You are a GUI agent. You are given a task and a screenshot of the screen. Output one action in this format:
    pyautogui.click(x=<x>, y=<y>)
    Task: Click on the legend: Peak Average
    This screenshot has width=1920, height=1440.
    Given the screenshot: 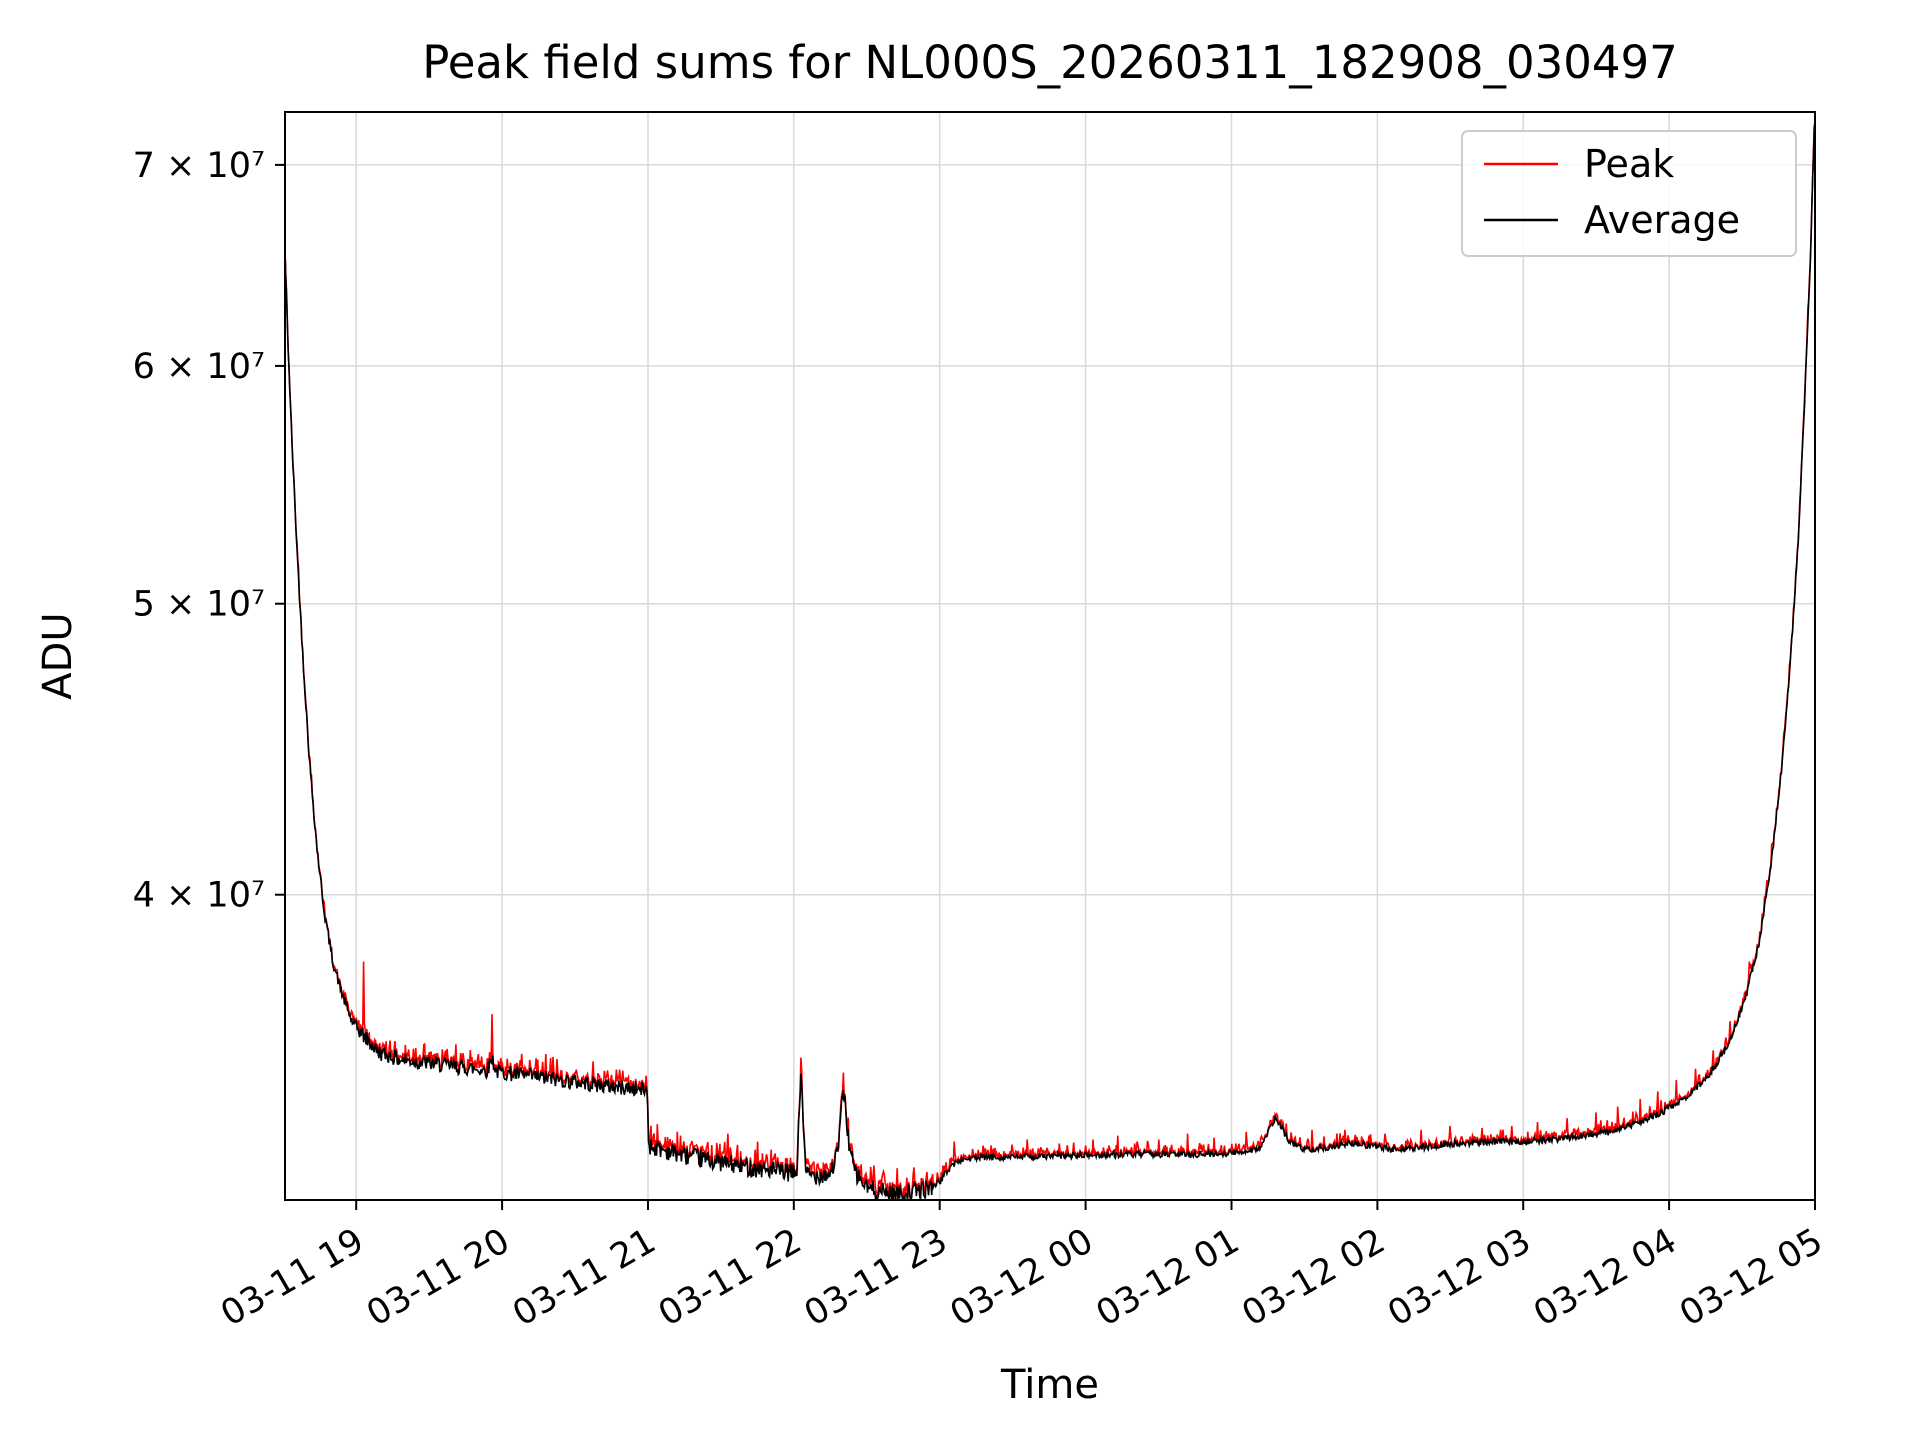 What is the action you would take?
    pyautogui.click(x=1629, y=193)
    